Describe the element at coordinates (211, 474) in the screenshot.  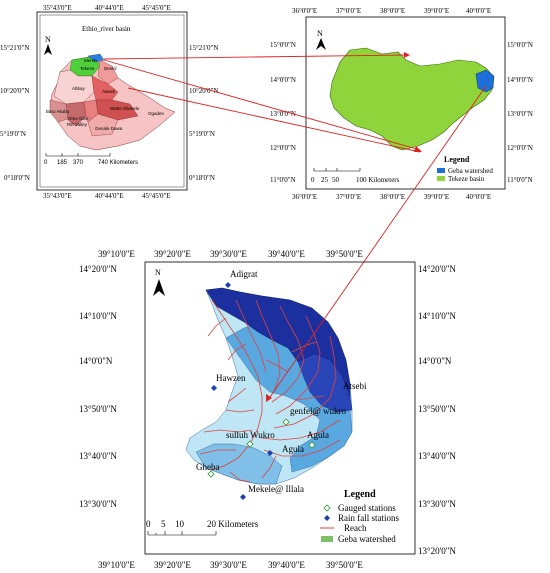
I see `station-gheba-marker` at that location.